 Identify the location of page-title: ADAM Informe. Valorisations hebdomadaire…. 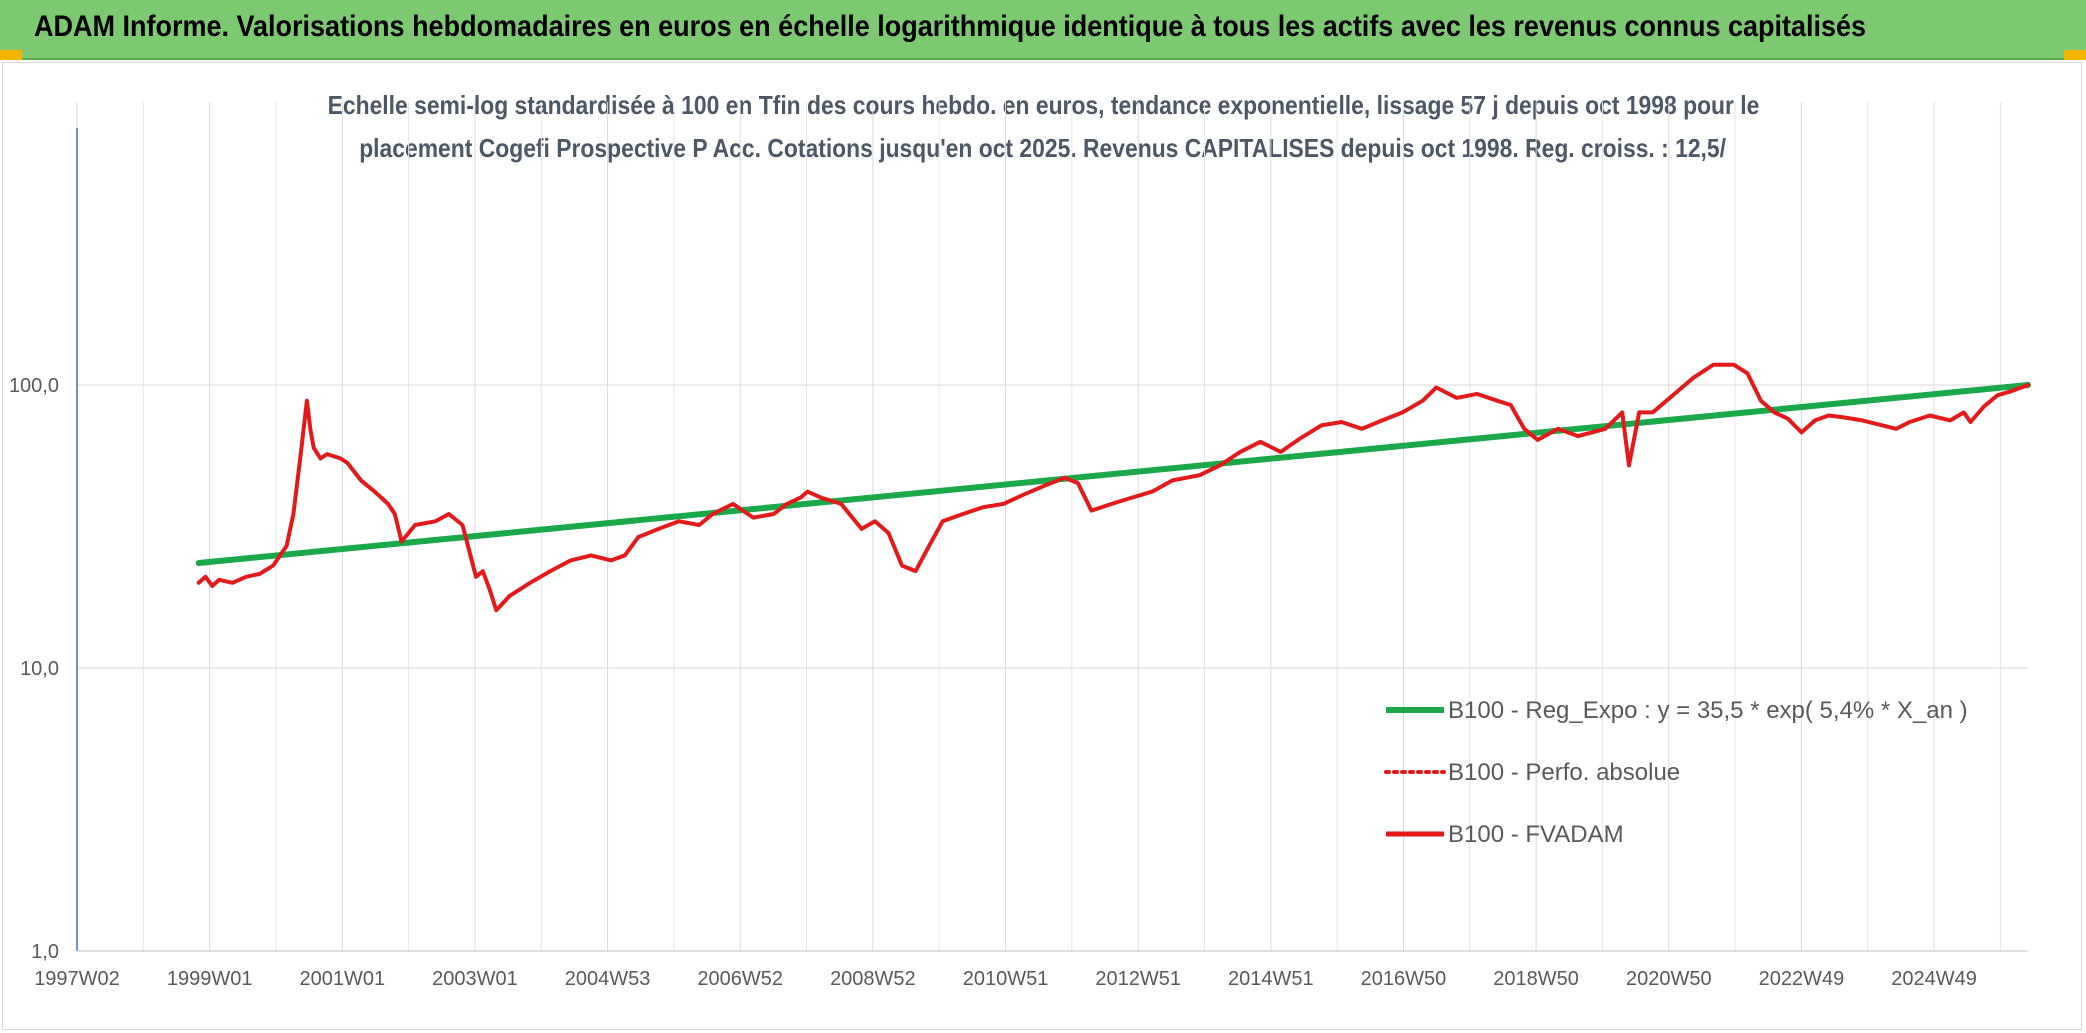
(950, 26).